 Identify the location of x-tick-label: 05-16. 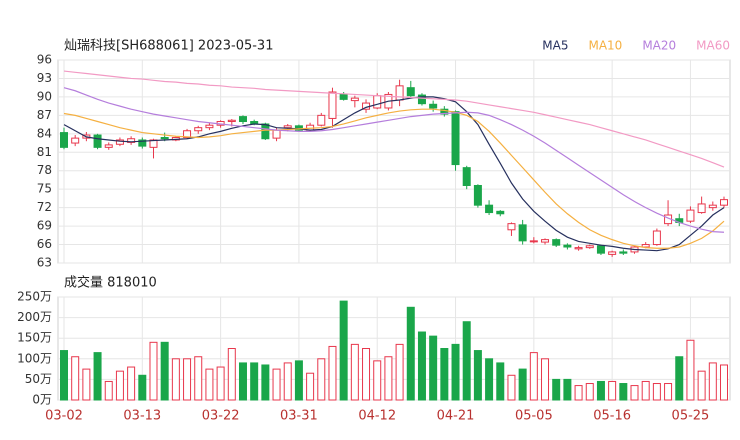
(612, 416).